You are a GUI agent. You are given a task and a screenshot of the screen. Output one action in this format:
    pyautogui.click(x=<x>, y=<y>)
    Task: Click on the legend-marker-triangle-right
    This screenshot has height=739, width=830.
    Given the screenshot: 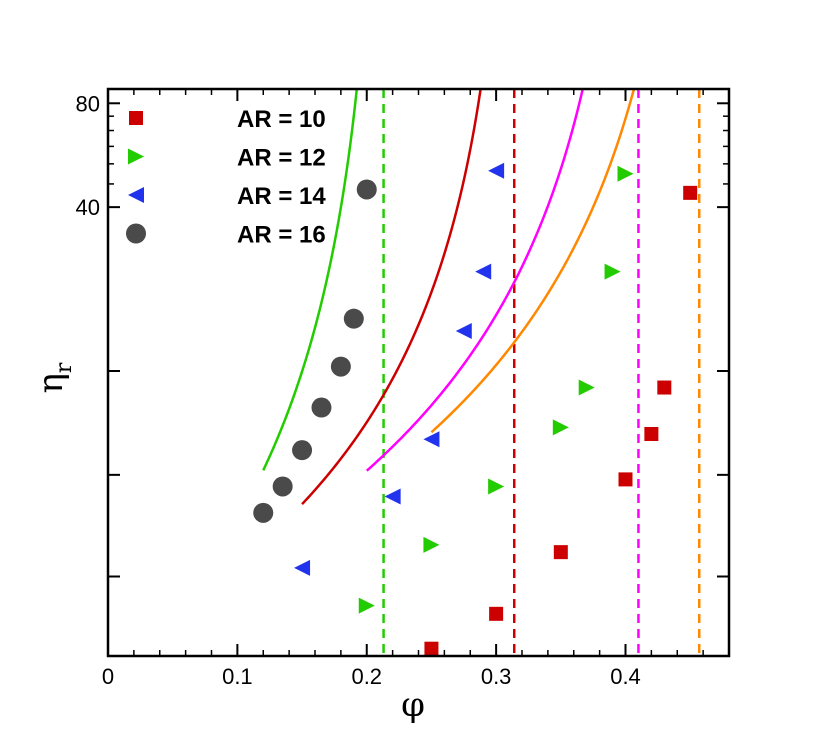 What is the action you would take?
    pyautogui.click(x=136, y=156)
    